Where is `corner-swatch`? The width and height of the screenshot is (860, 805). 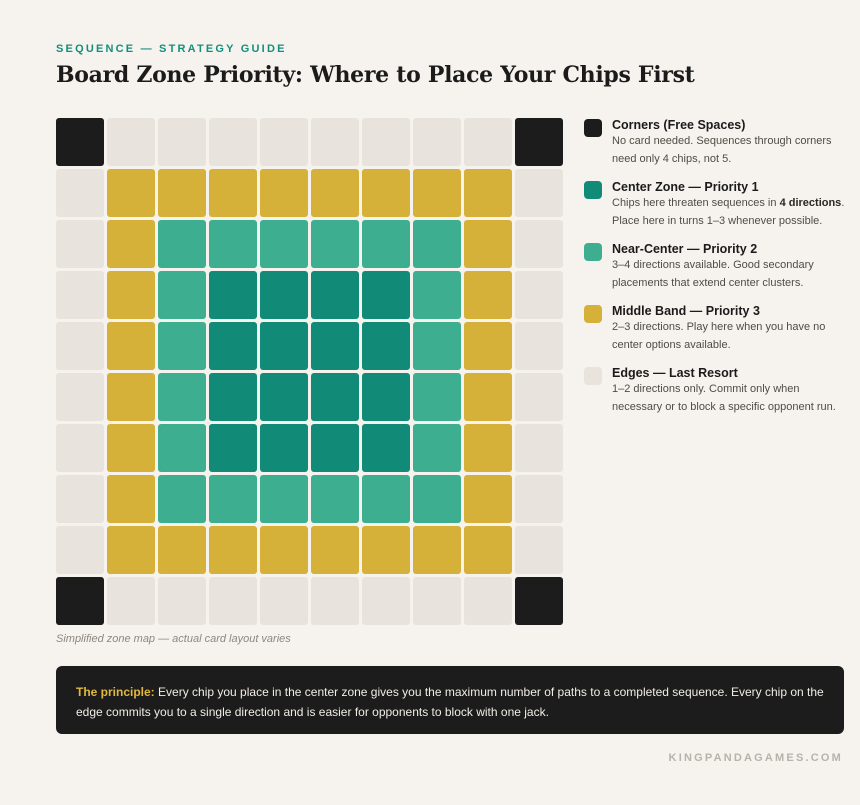 corner-swatch is located at coordinates (593, 128).